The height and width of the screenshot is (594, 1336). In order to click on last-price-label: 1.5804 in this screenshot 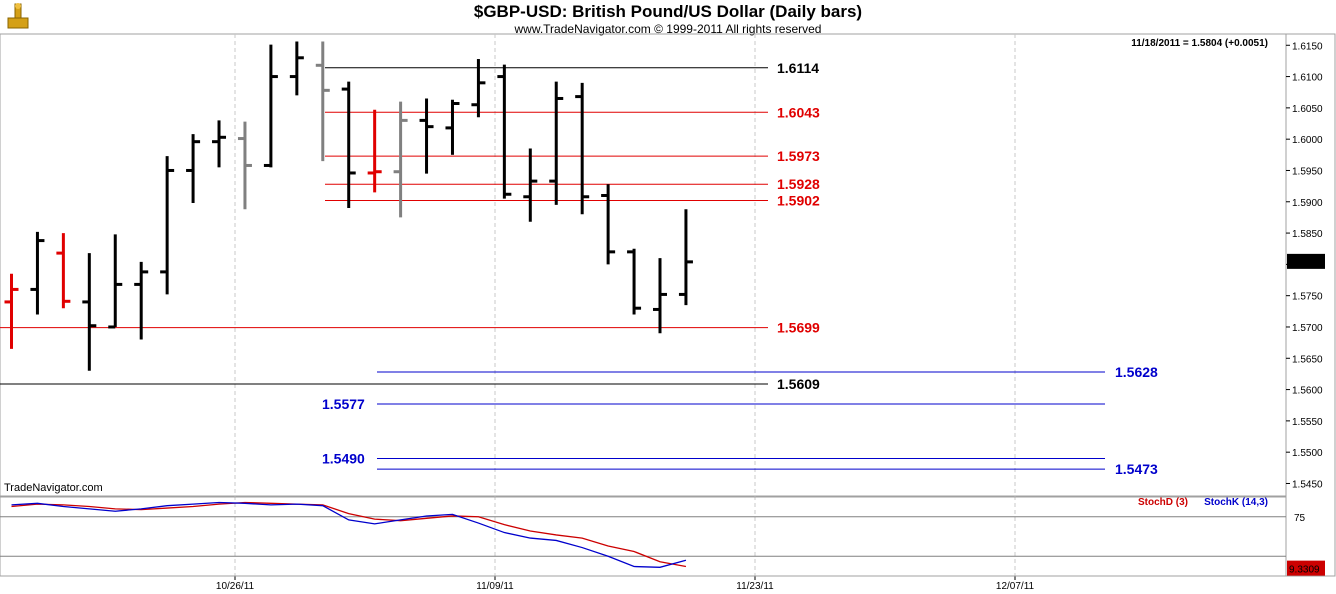, I will do `click(1304, 263)`.